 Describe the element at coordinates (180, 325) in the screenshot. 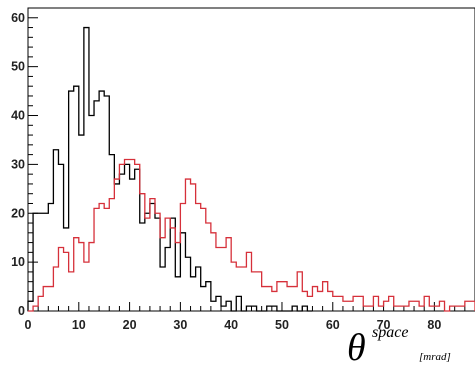

I see `x-tick-label: 30` at that location.